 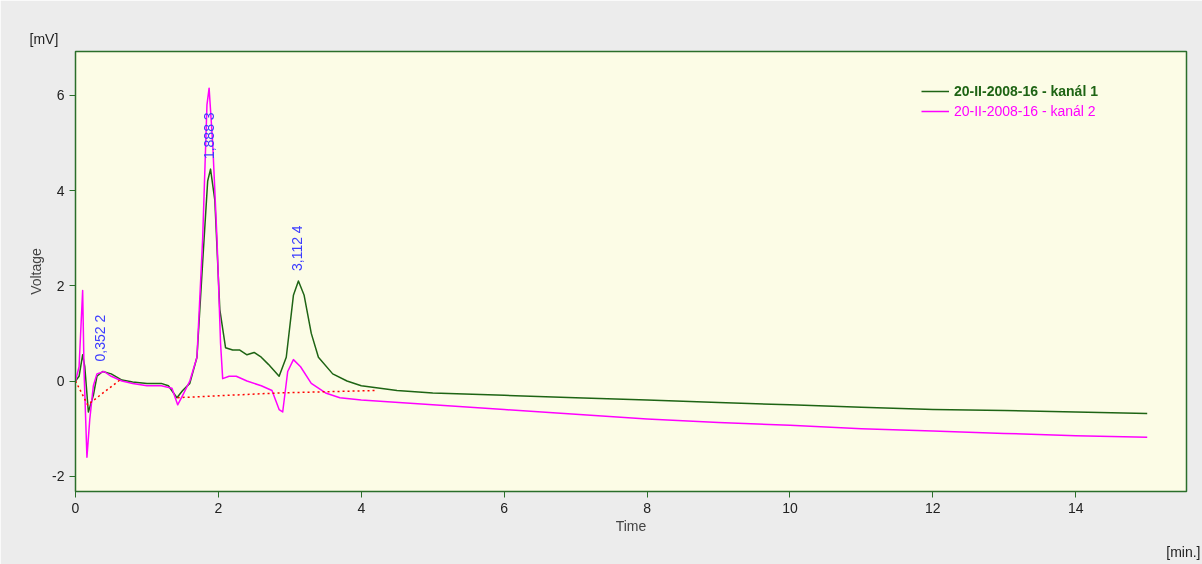 I want to click on y-tick-label: 2, so click(x=60, y=285).